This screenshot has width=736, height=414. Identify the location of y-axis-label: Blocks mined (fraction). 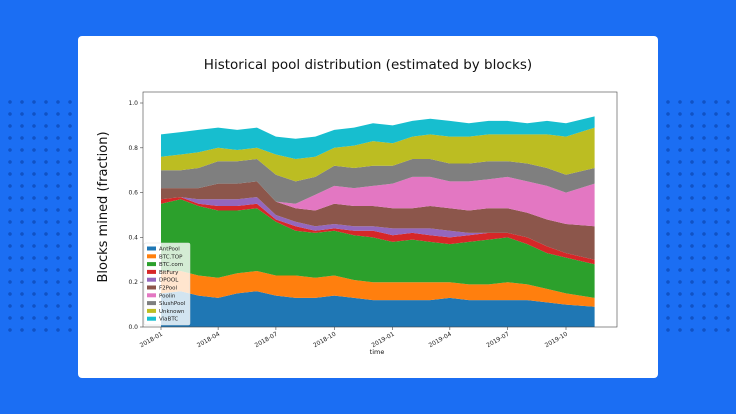
(103, 206).